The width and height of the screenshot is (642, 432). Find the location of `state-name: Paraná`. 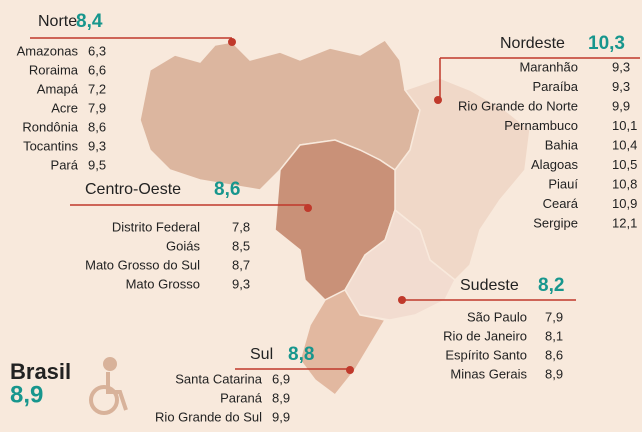

state-name: Paraná is located at coordinates (241, 397).